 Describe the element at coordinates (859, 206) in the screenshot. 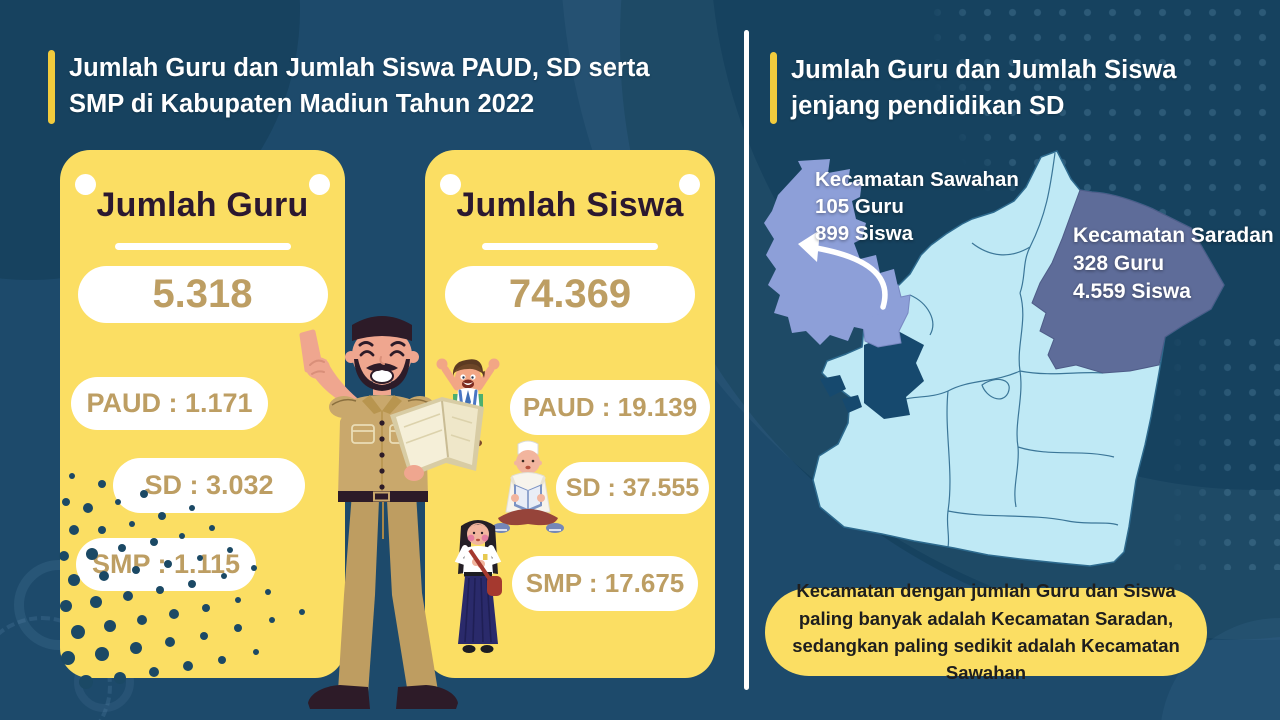

I see `sawahan-guru: 105 Guru` at that location.